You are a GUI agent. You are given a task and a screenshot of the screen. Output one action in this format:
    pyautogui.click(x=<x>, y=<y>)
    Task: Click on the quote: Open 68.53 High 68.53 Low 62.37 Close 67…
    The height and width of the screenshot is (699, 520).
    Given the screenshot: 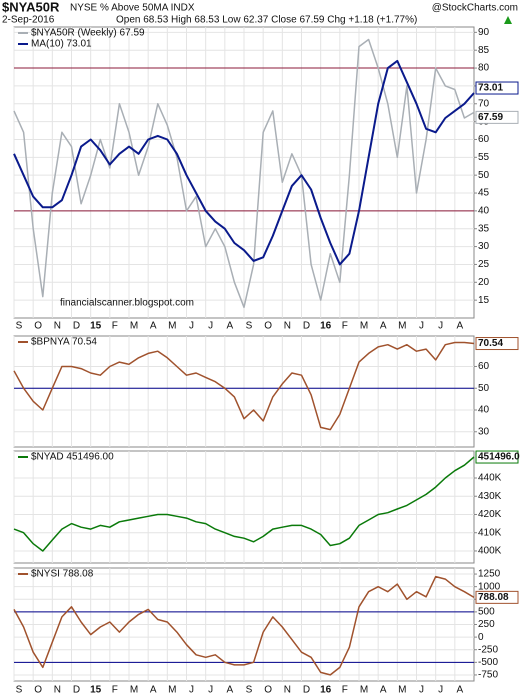 What is the action you would take?
    pyautogui.click(x=266, y=20)
    